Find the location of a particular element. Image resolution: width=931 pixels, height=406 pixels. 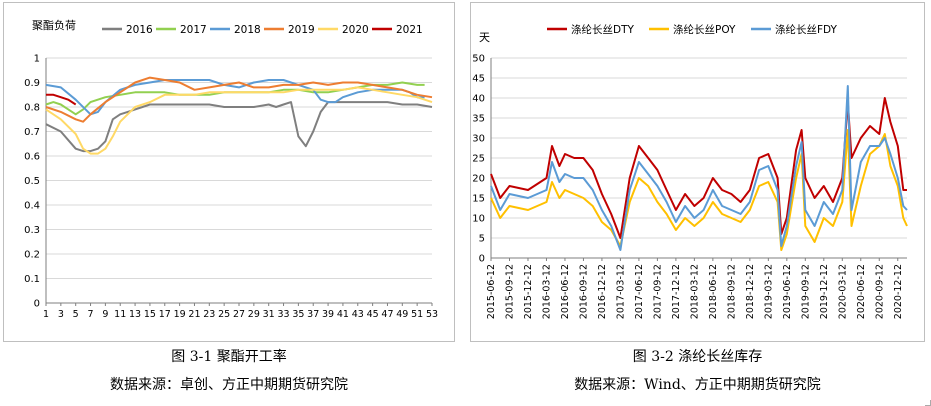

left-chart-legend-label: 2021 is located at coordinates (409, 30).